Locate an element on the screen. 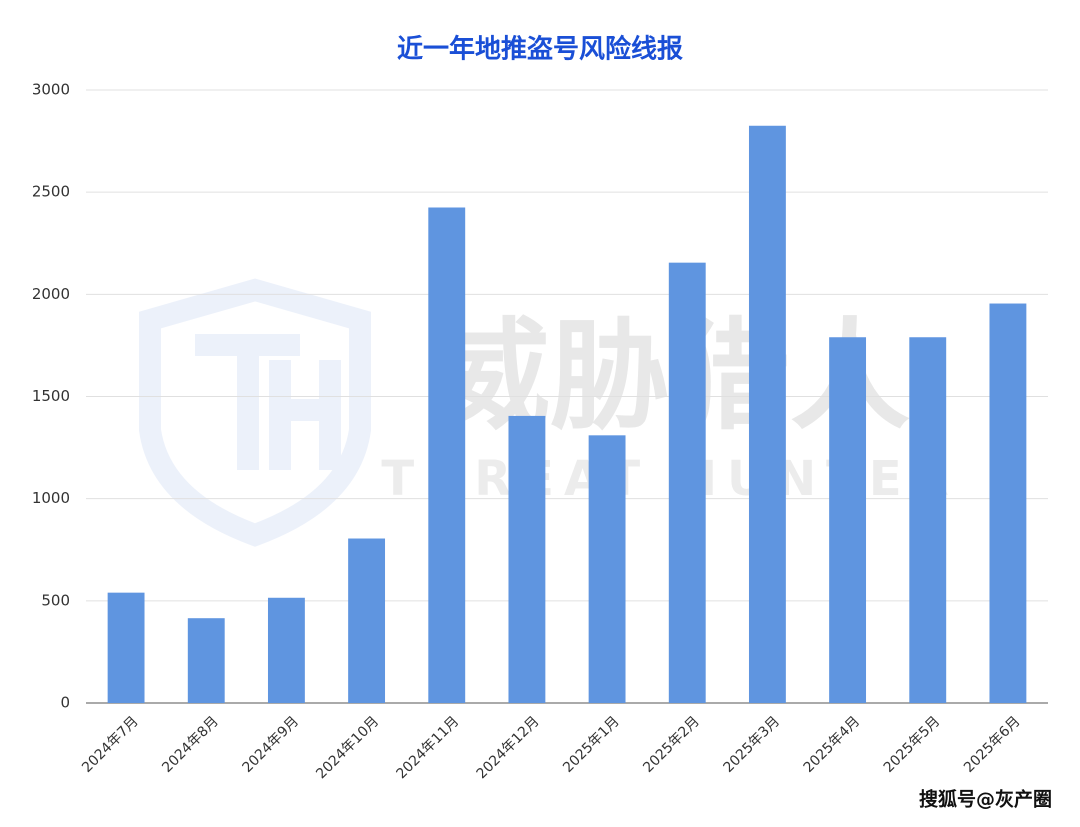 The width and height of the screenshot is (1080, 827). x-tick-label: 2025年3月 is located at coordinates (751, 744).